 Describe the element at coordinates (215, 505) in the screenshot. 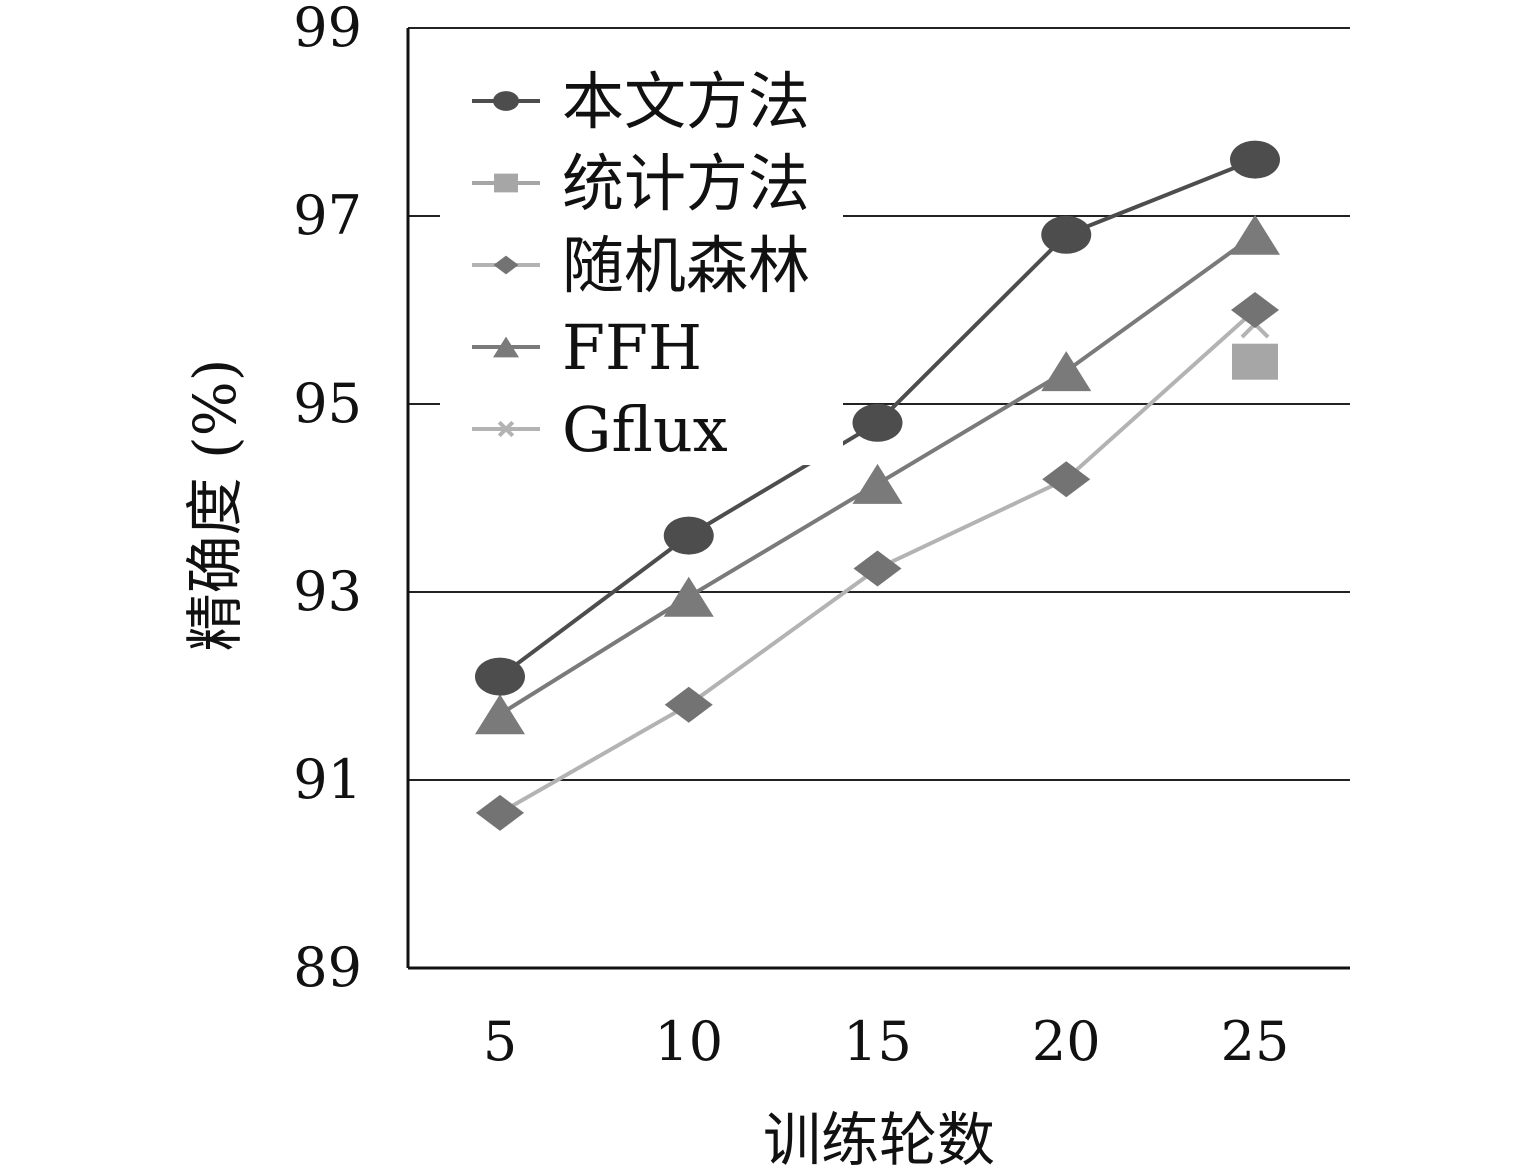

I see `y-axis-label: 精确度 (%)` at that location.